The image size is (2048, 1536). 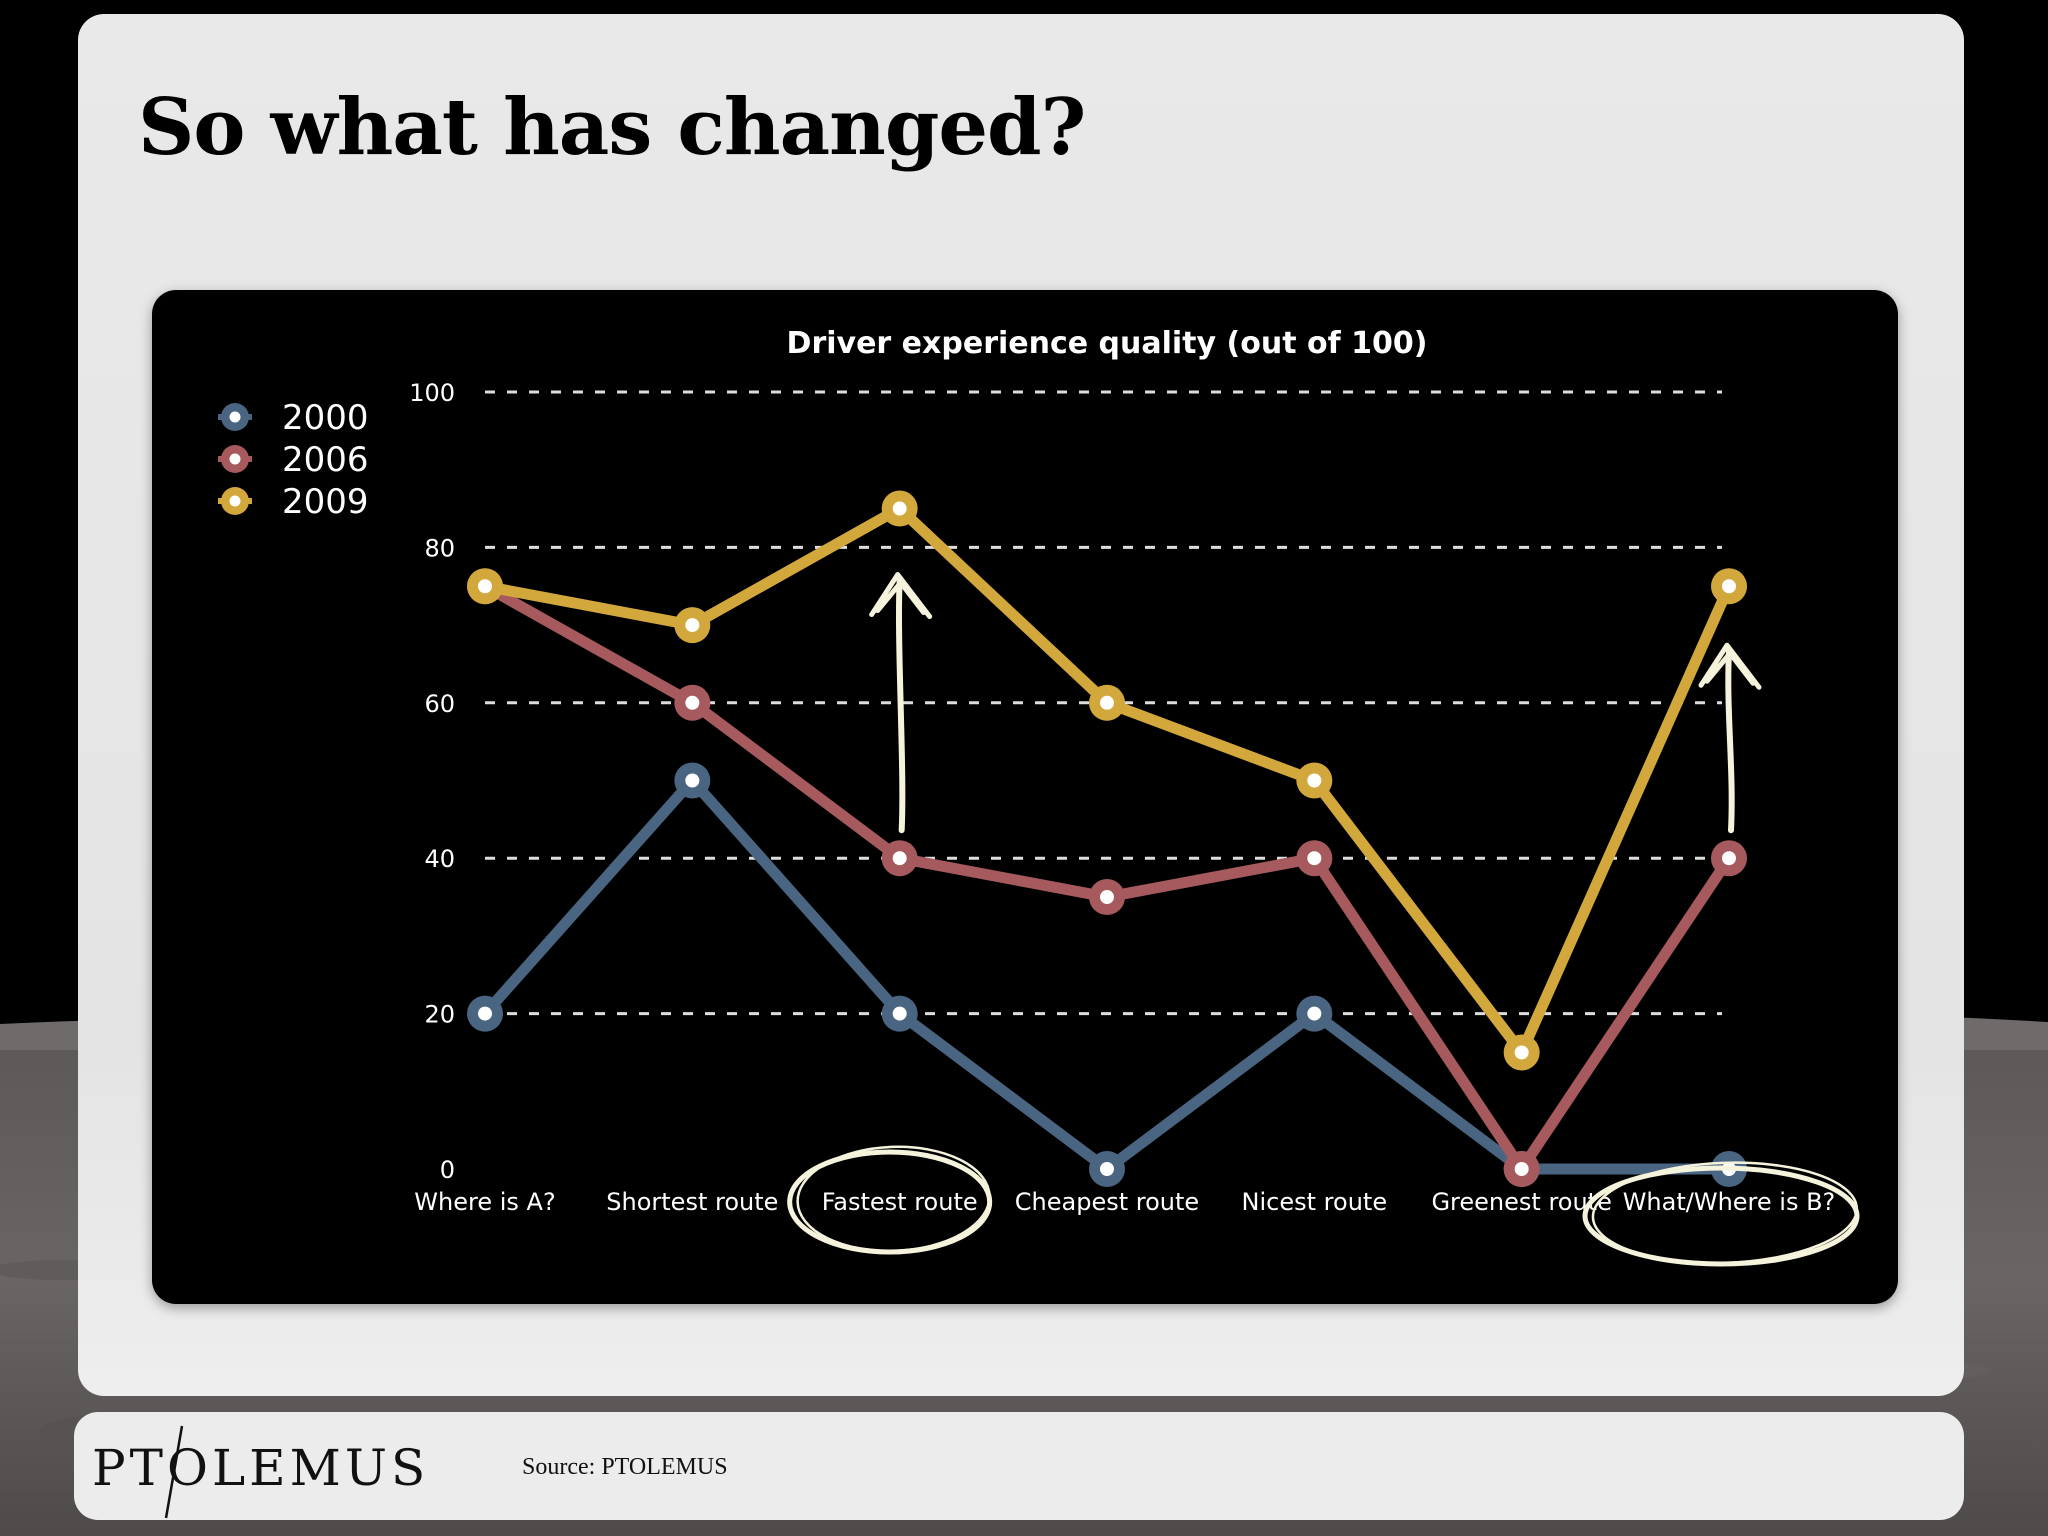 What do you see at coordinates (625, 1467) in the screenshot?
I see `source-note: Source: PTOLEMUS` at bounding box center [625, 1467].